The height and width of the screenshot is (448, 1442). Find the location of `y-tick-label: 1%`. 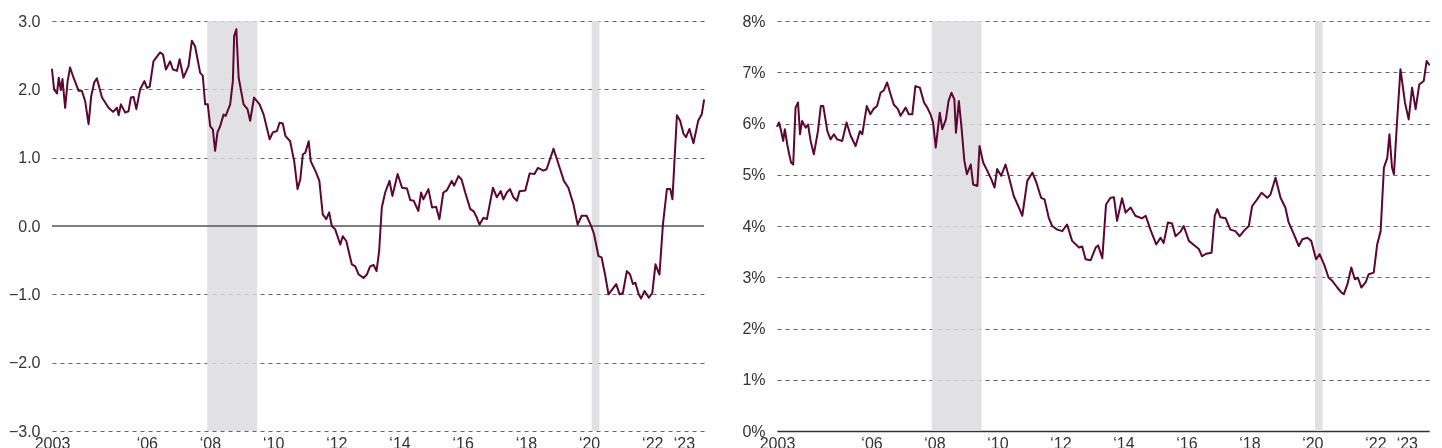

y-tick-label: 1% is located at coordinates (754, 380).